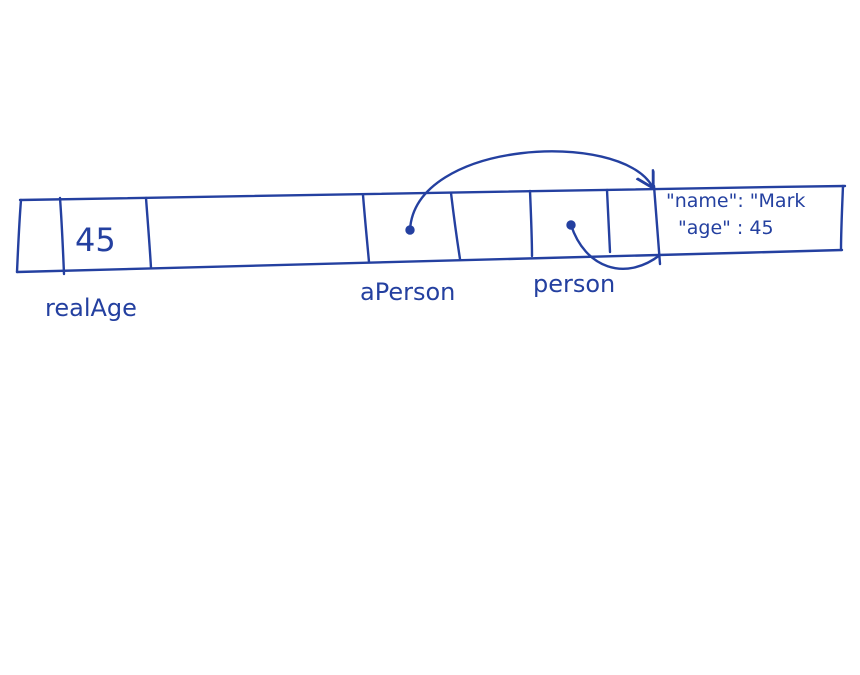  What do you see at coordinates (842, 218) in the screenshot?
I see `memory-strip-right-edge` at bounding box center [842, 218].